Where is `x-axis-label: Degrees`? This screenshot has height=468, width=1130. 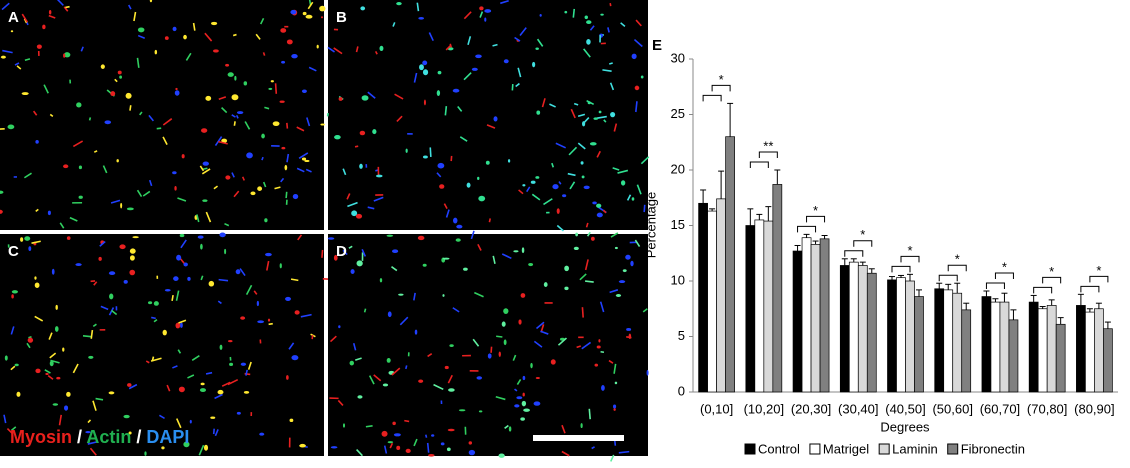 x-axis-label: Degrees is located at coordinates (905, 426).